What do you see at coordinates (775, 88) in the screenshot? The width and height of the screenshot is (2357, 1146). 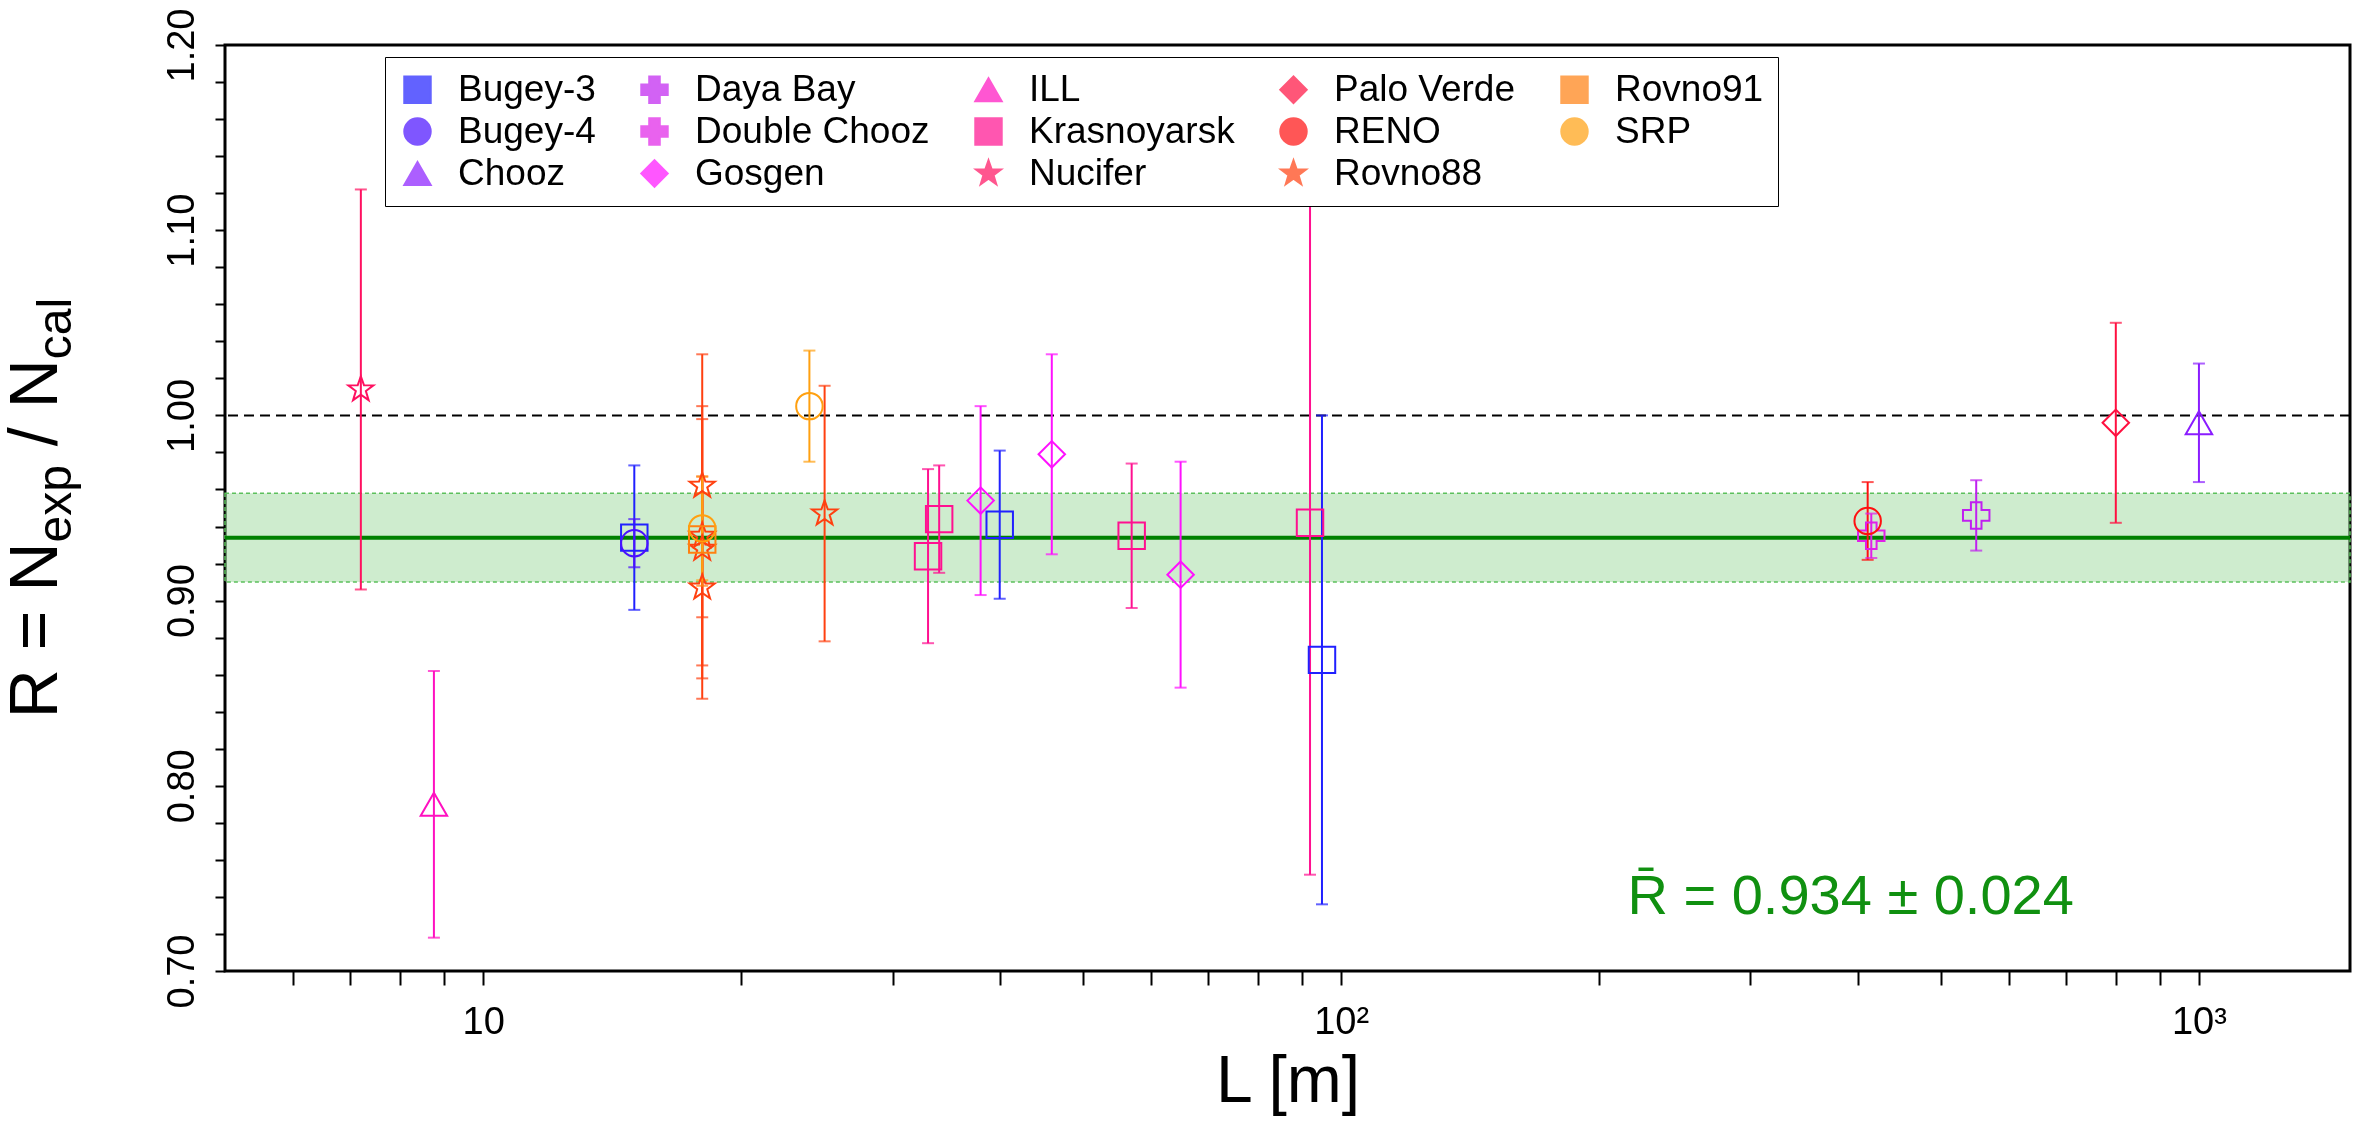 I see `legend-label: Daya Bay` at bounding box center [775, 88].